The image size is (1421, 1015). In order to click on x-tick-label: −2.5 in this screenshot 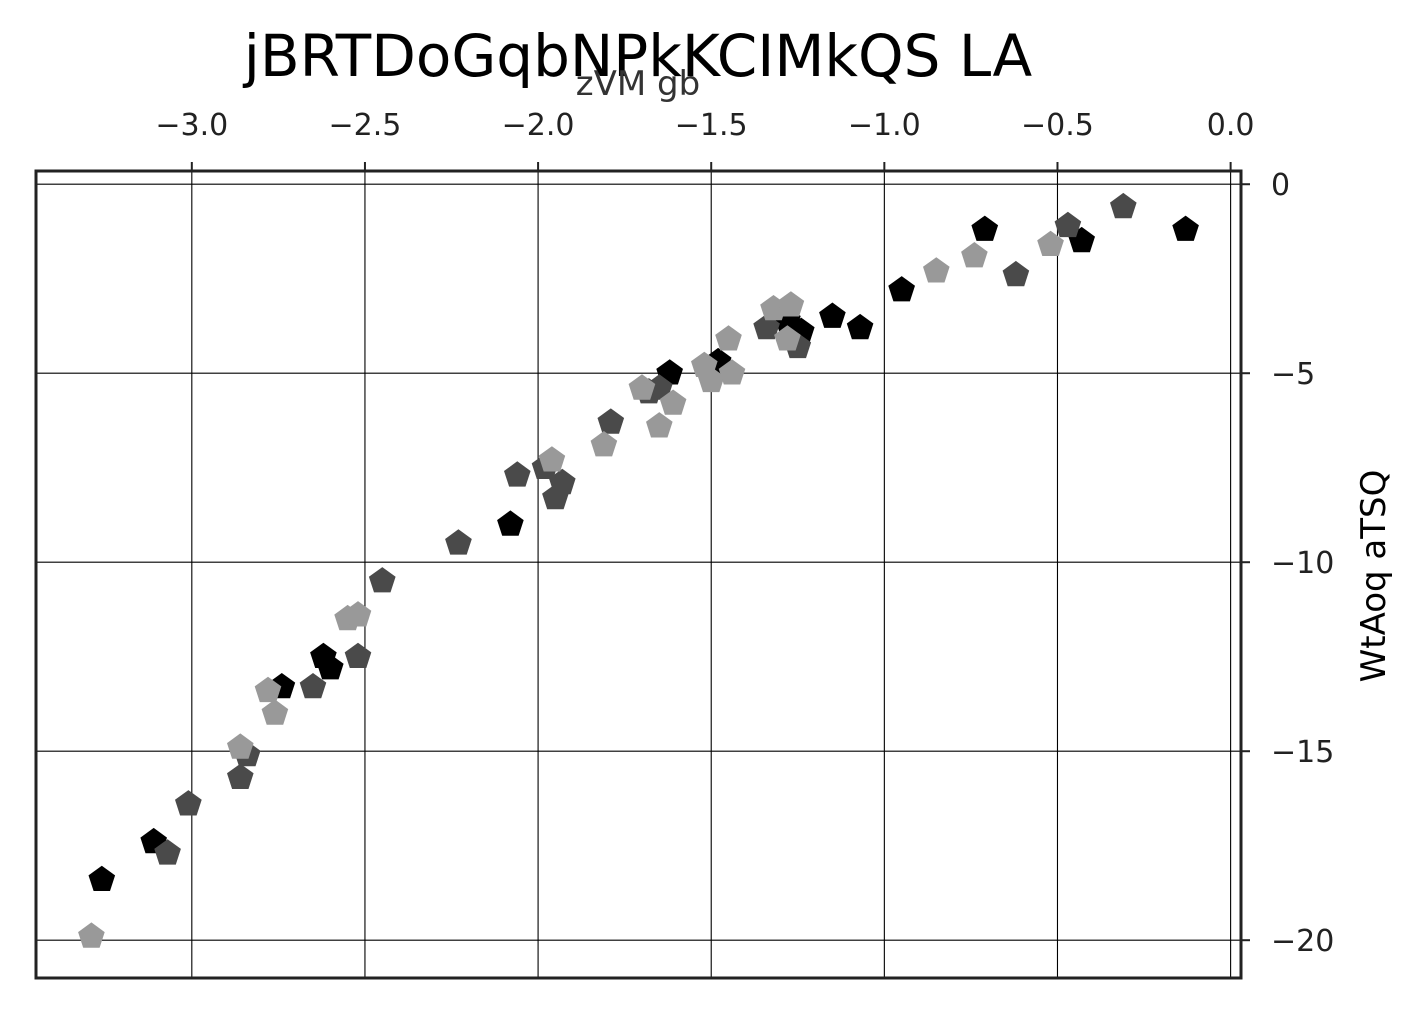, I will do `click(365, 125)`.